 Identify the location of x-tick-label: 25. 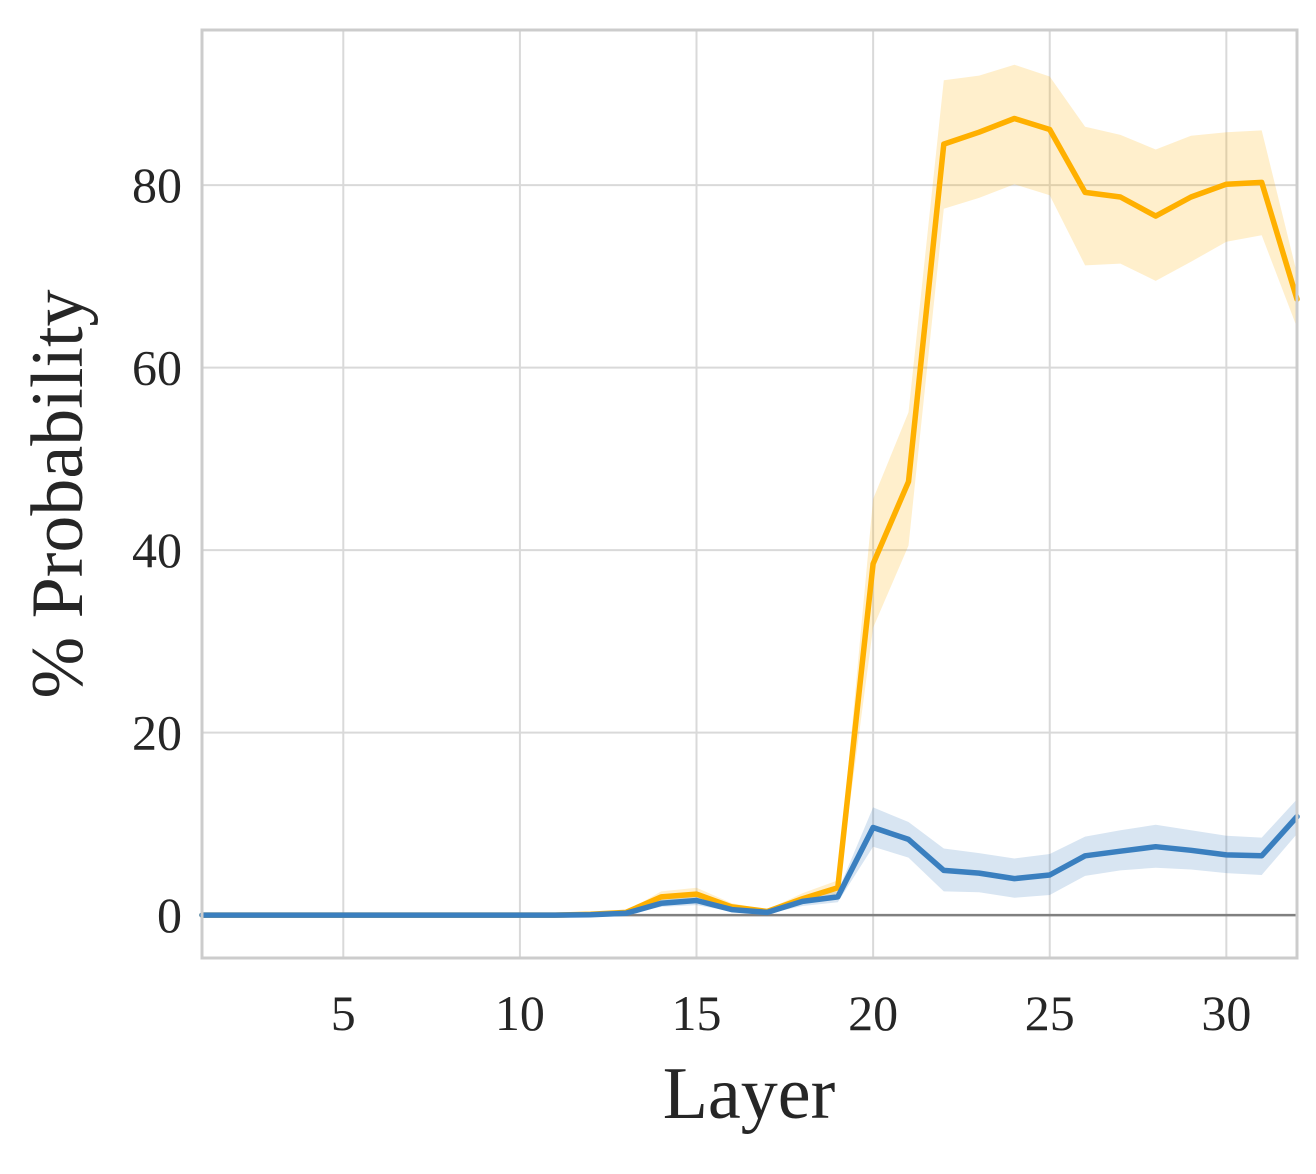
(1050, 1013).